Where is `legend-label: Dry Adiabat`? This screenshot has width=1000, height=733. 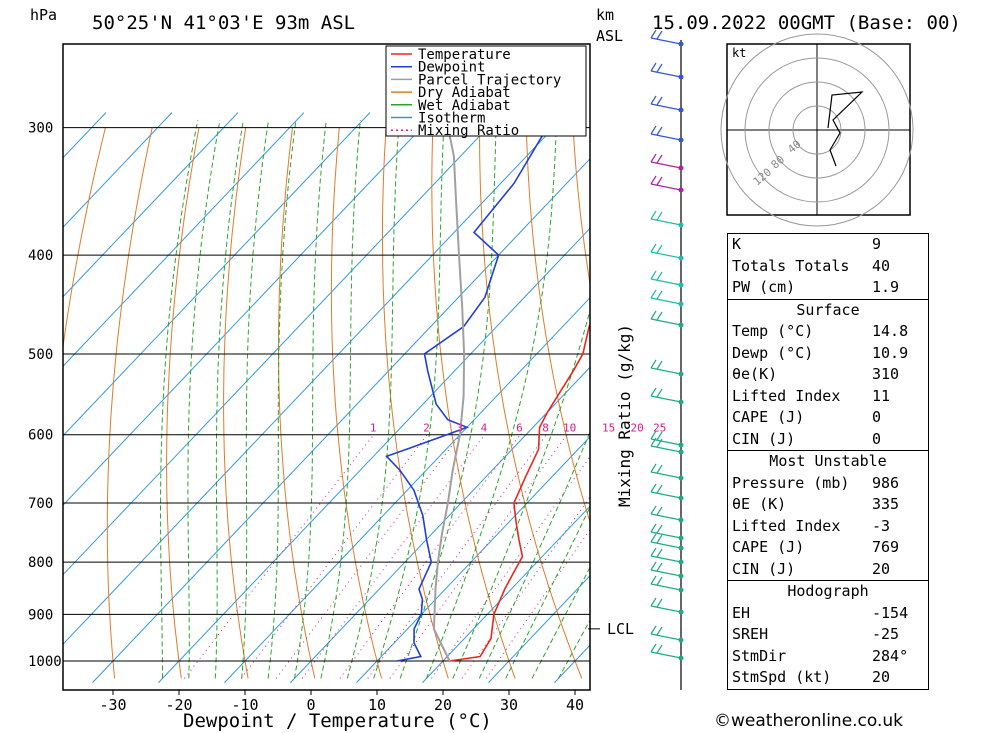 legend-label: Dry Adiabat is located at coordinates (464, 93).